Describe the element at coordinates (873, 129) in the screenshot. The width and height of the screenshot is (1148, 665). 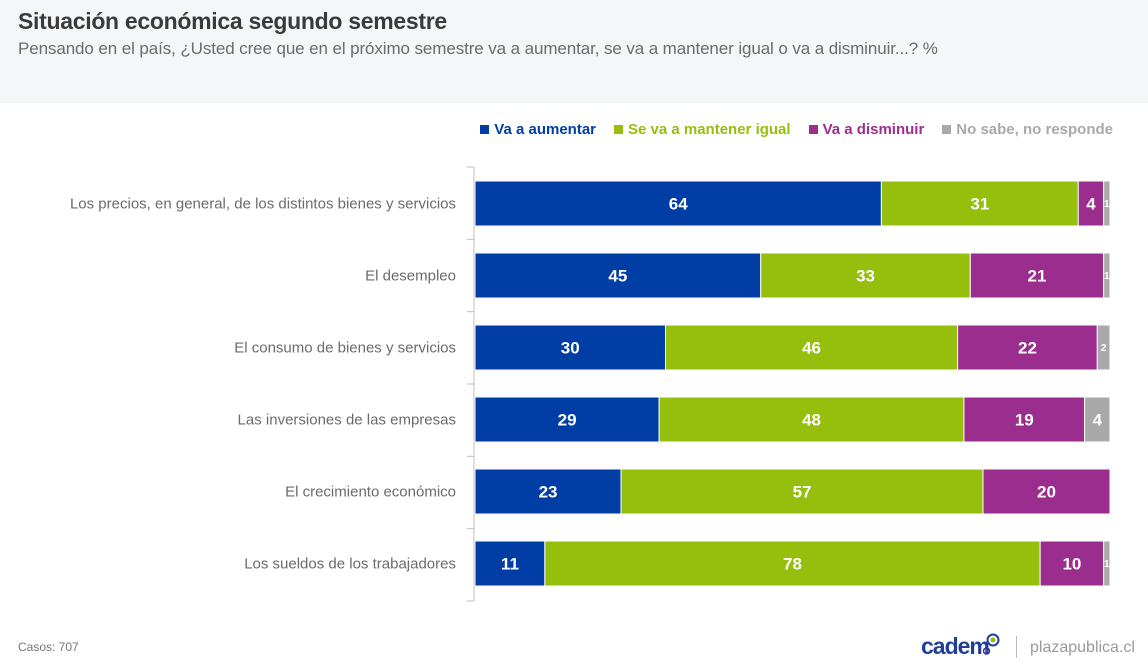
I see `legend-label: Va a disminuir` at that location.